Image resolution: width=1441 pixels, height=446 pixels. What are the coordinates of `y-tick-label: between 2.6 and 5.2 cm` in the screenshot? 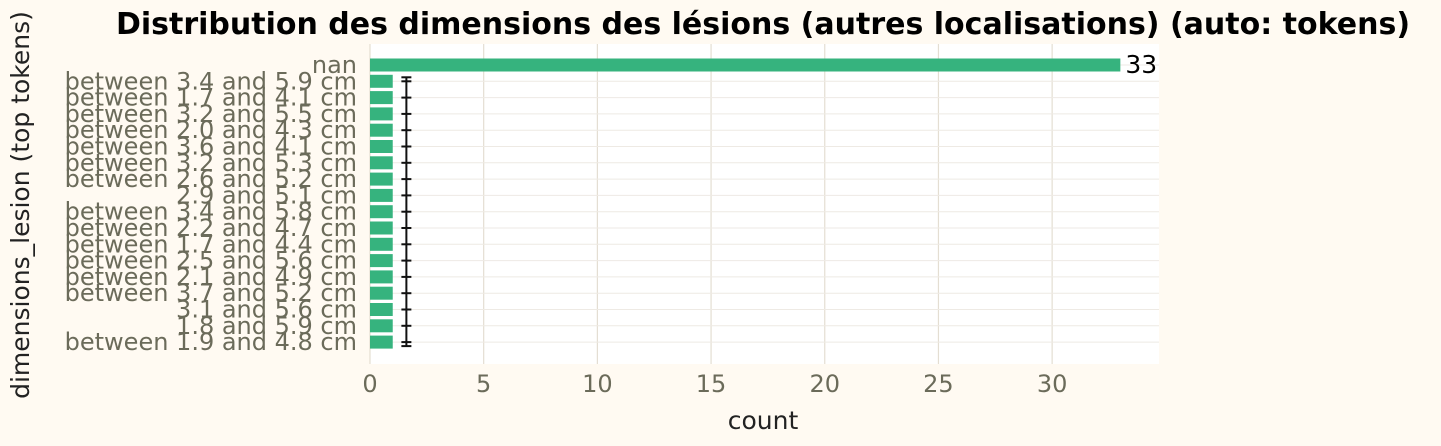 It's located at (211, 179).